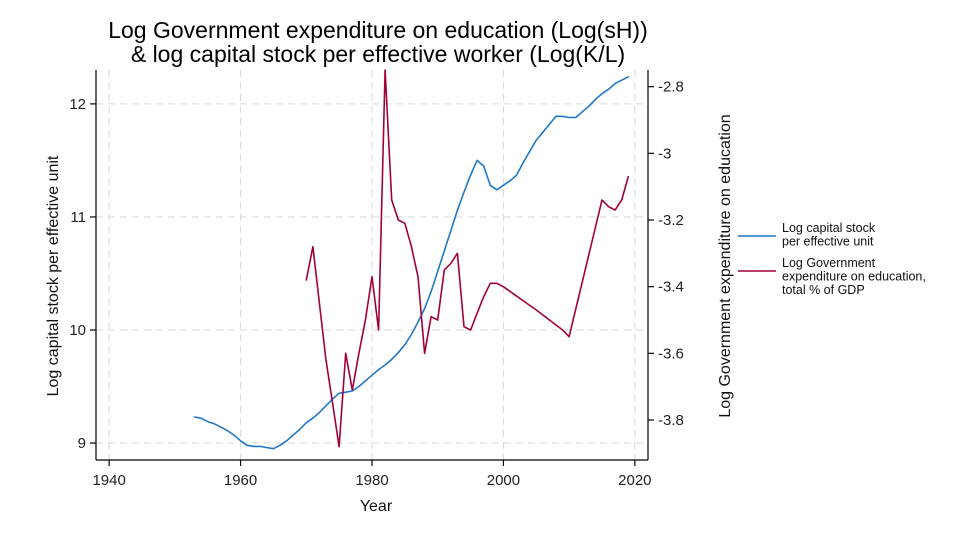 Image resolution: width=980 pixels, height=535 pixels. Describe the element at coordinates (671, 353) in the screenshot. I see `right-y-tick-label: -3.6` at that location.